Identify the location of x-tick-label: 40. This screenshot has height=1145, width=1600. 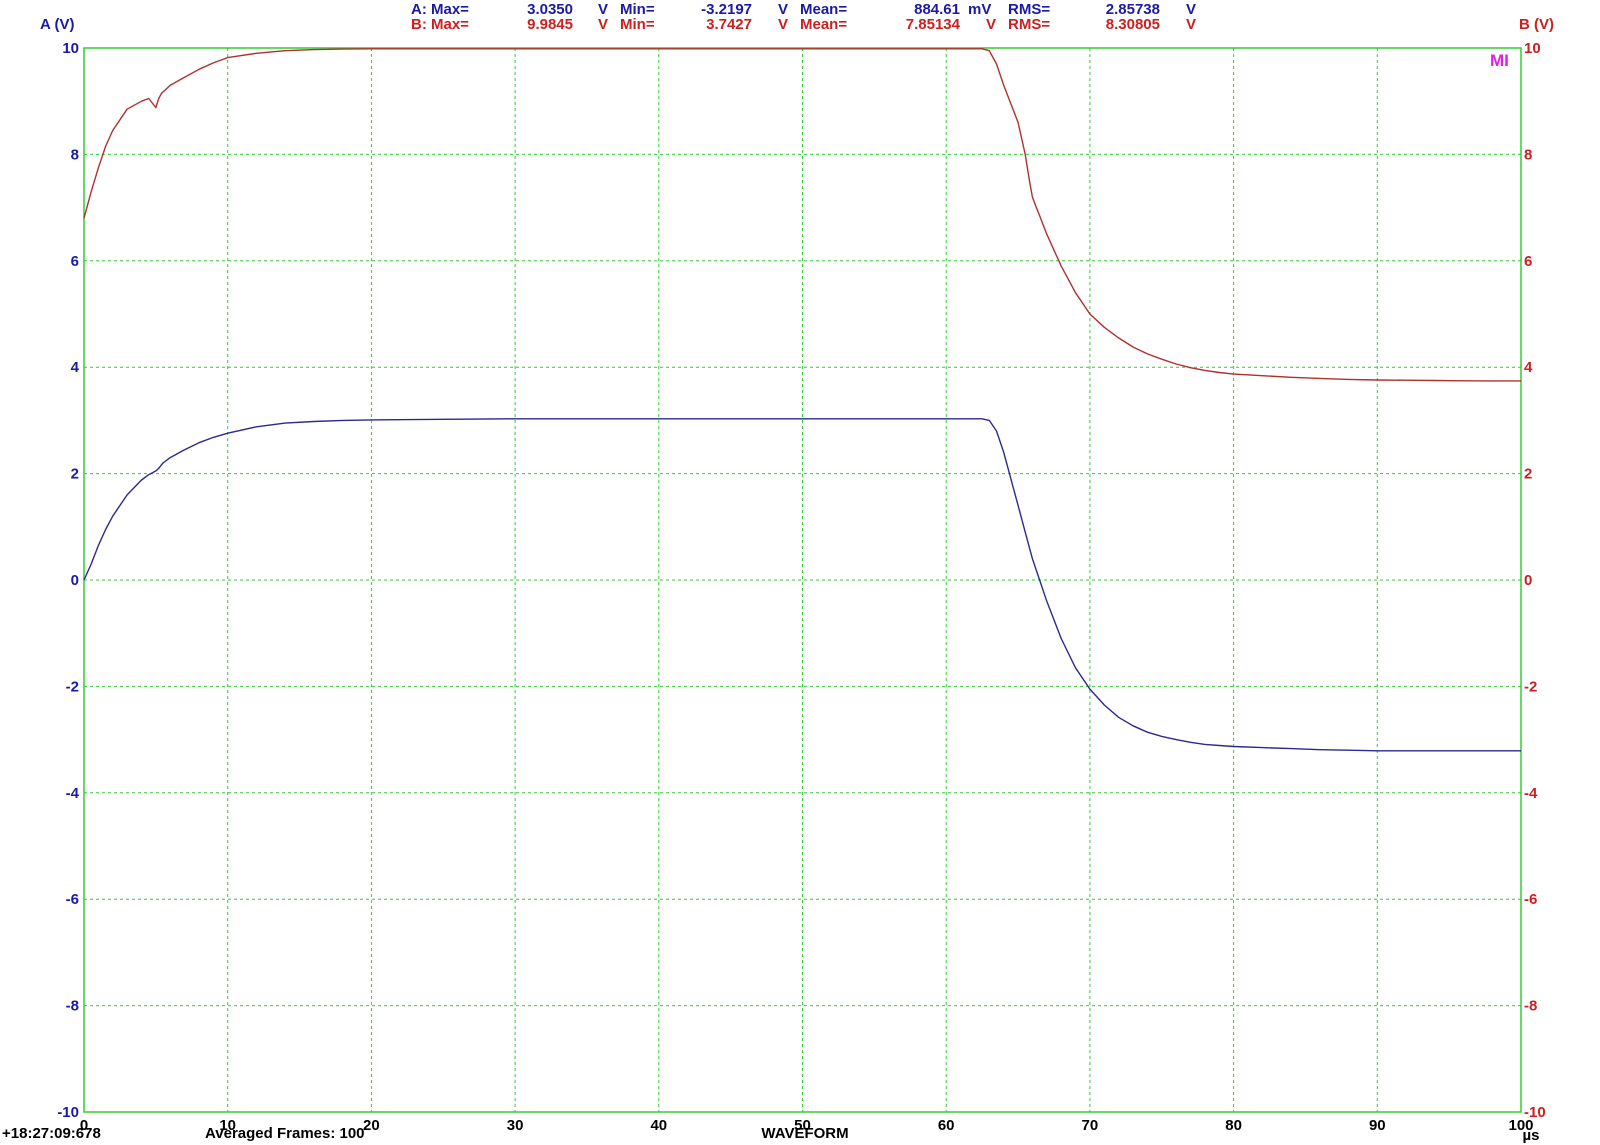
(658, 1125).